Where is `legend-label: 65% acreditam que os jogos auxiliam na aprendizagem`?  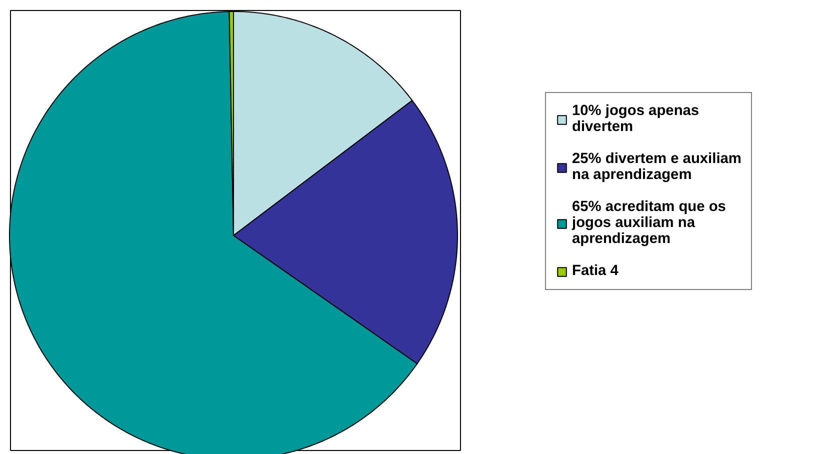
legend-label: 65% acreditam que os jogos auxiliam na aprendizagem is located at coordinates (649, 223).